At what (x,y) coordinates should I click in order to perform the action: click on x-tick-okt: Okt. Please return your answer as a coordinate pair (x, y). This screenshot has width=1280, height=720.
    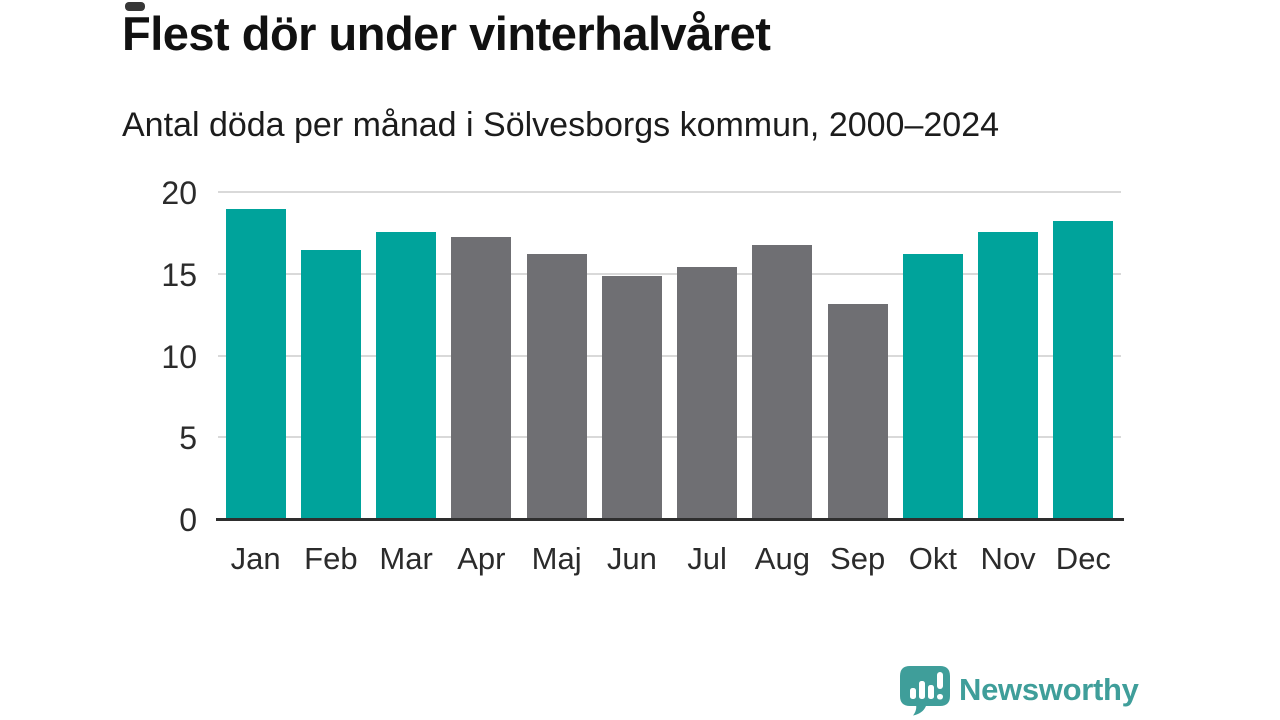
    Looking at the image, I should click on (932, 558).